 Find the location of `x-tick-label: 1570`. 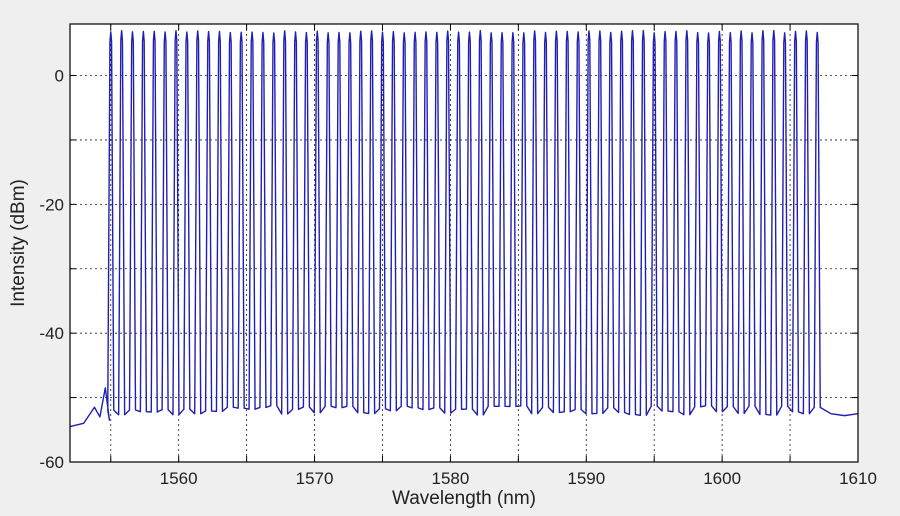

x-tick-label: 1570 is located at coordinates (315, 478).